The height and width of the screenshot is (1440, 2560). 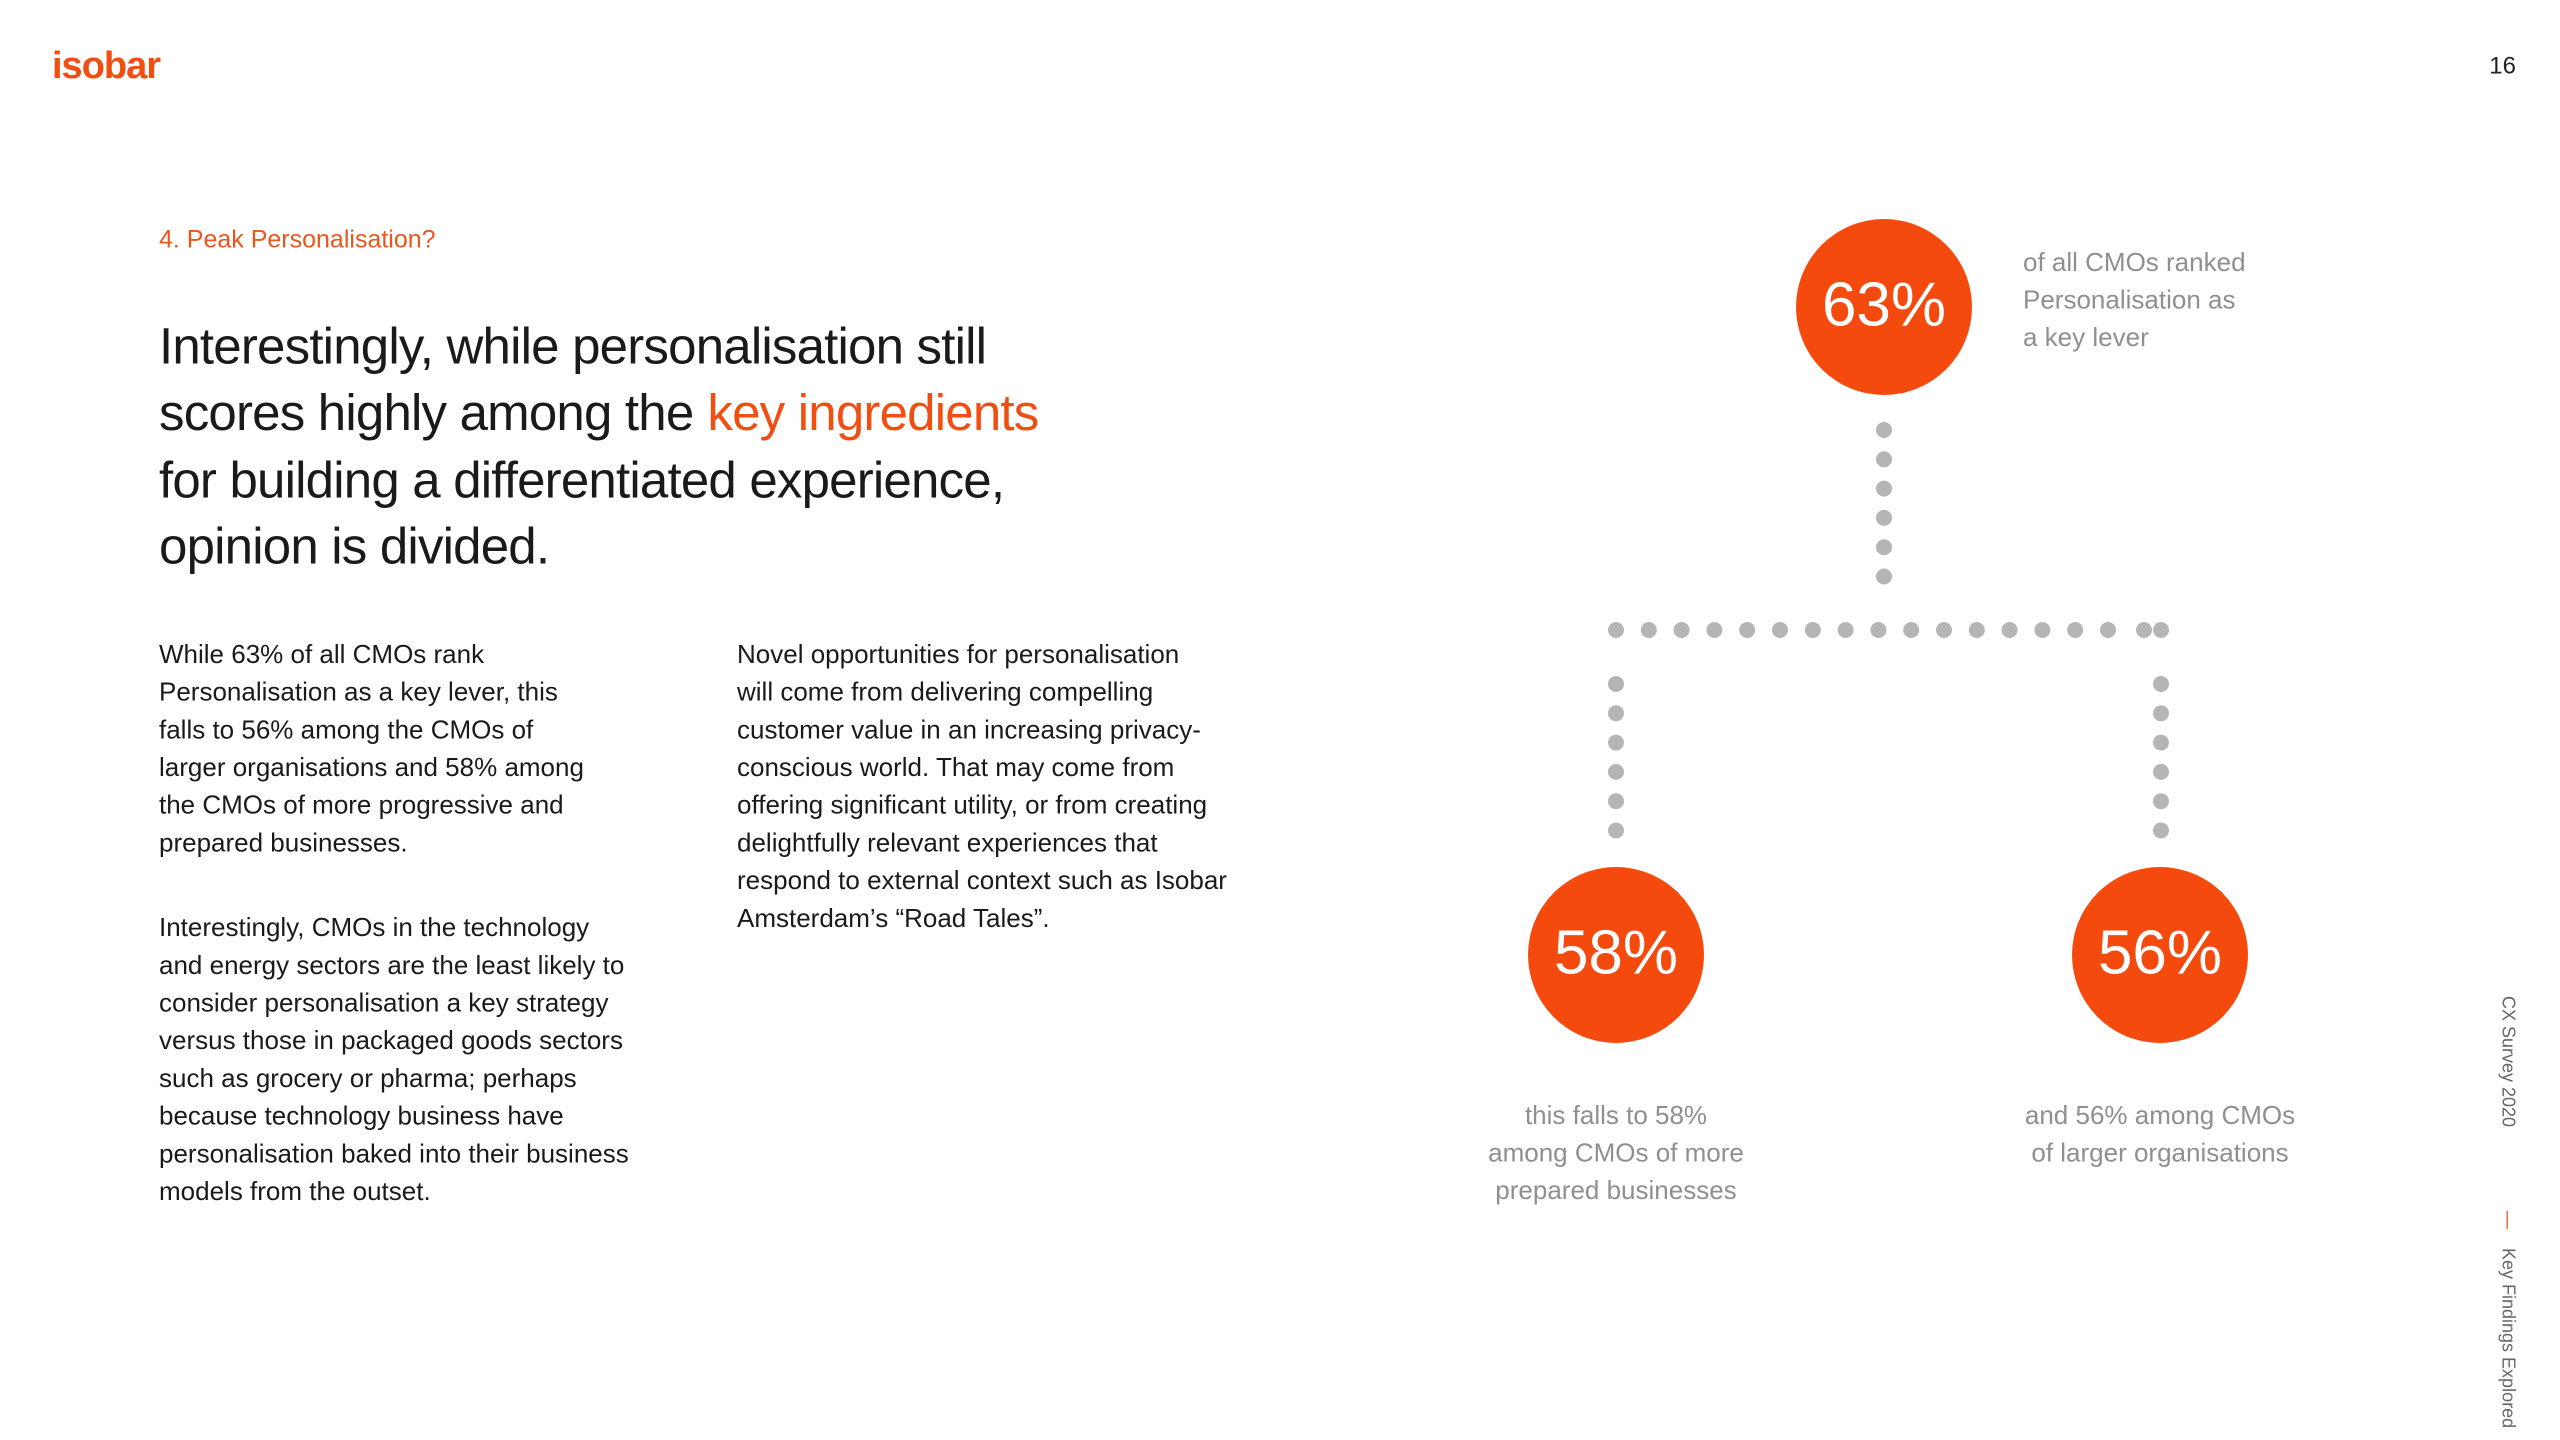 I want to click on body-line: While 63% of all CMOs rank, so click(x=322, y=654).